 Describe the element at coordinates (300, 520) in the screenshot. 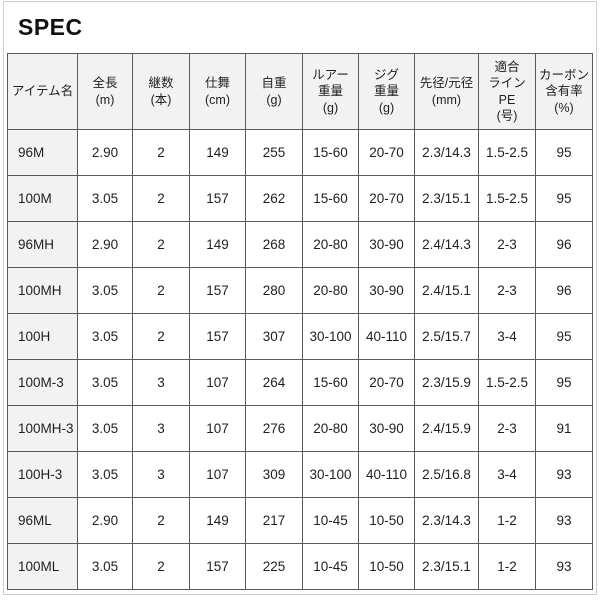

I see `table-row: 96ML 2.90 2 149 217 10-45 10-50 2.3/14.3 1-2 93` at that location.